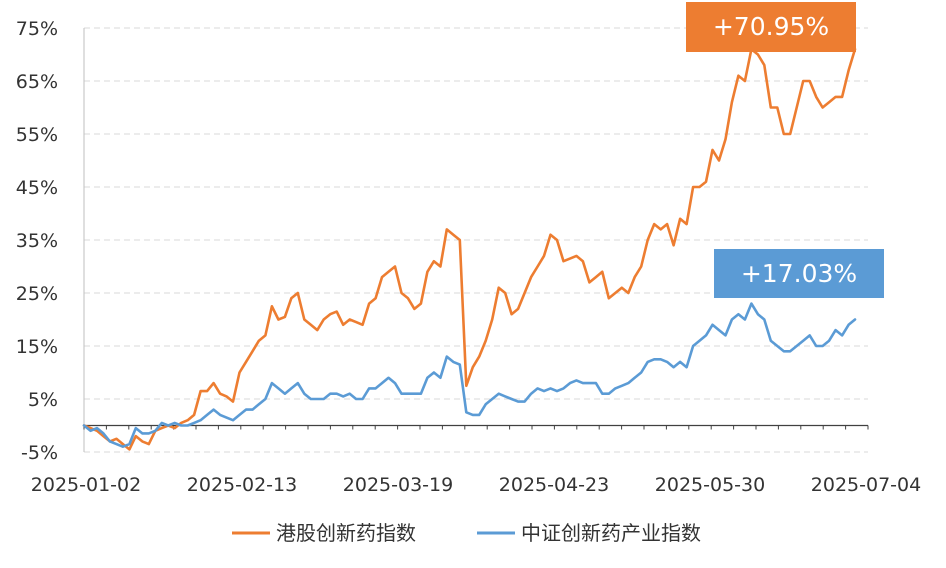 This screenshot has width=946, height=568. I want to click on x-tick-label: 2025-05-30, so click(710, 485).